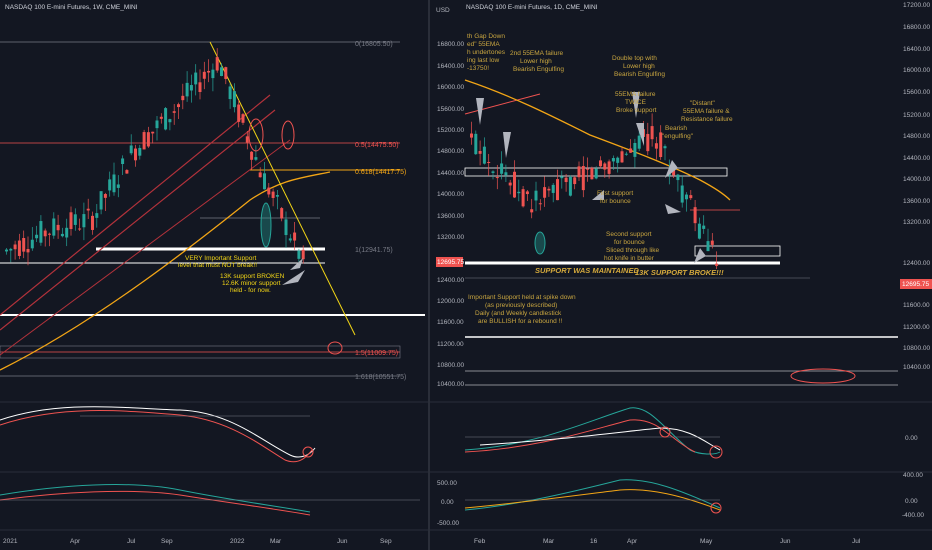 This screenshot has width=932, height=550. Describe the element at coordinates (916, 179) in the screenshot. I see `right-price-tick: 14000.00` at that location.